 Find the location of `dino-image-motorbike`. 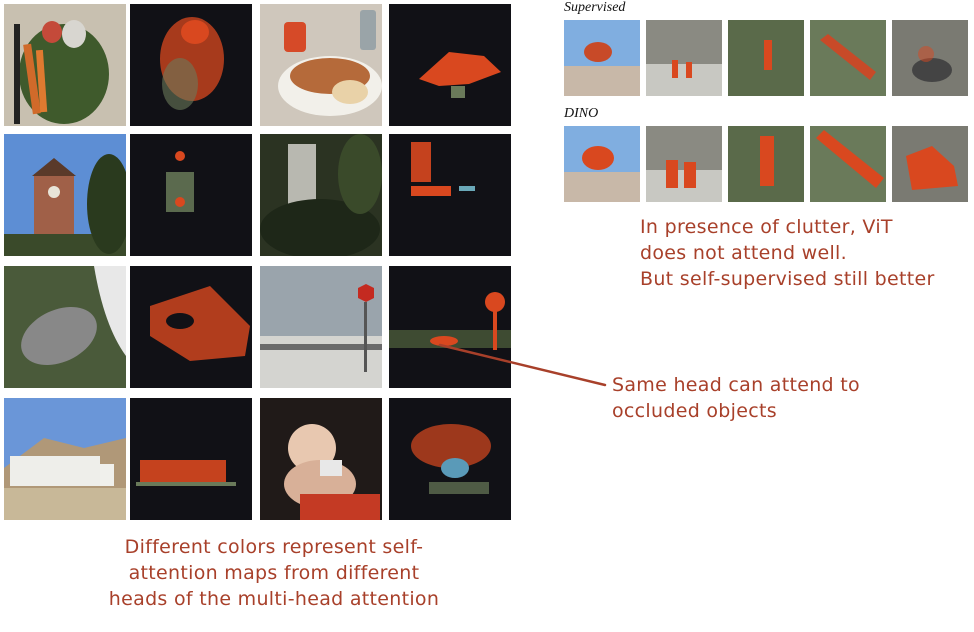

dino-image-motorbike is located at coordinates (930, 164).